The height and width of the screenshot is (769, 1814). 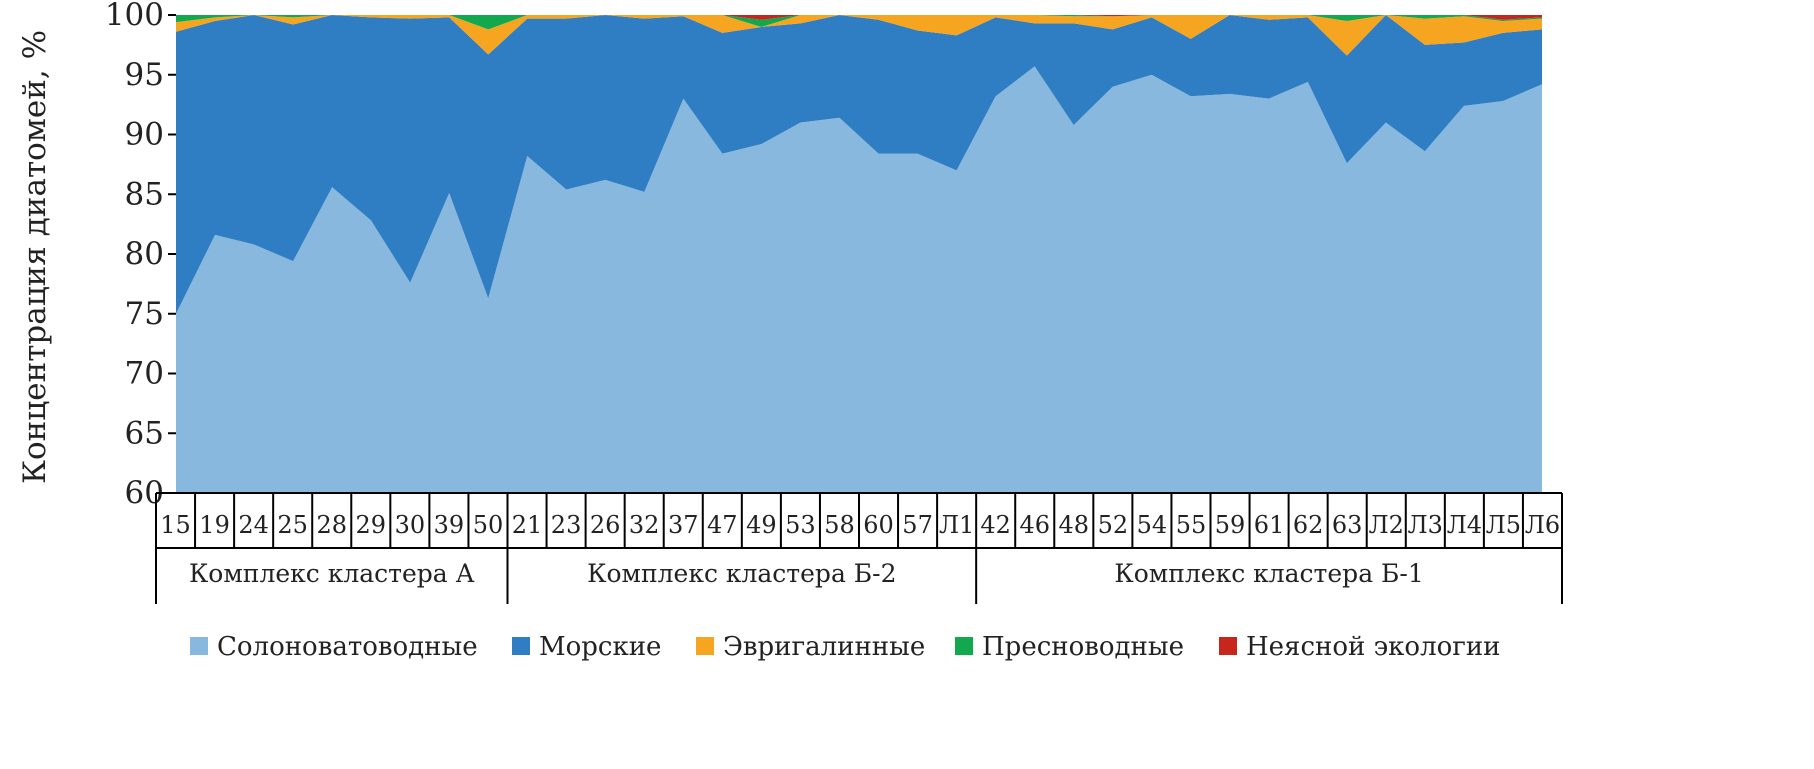 I want to click on x-tick-label: 19, so click(x=214, y=525).